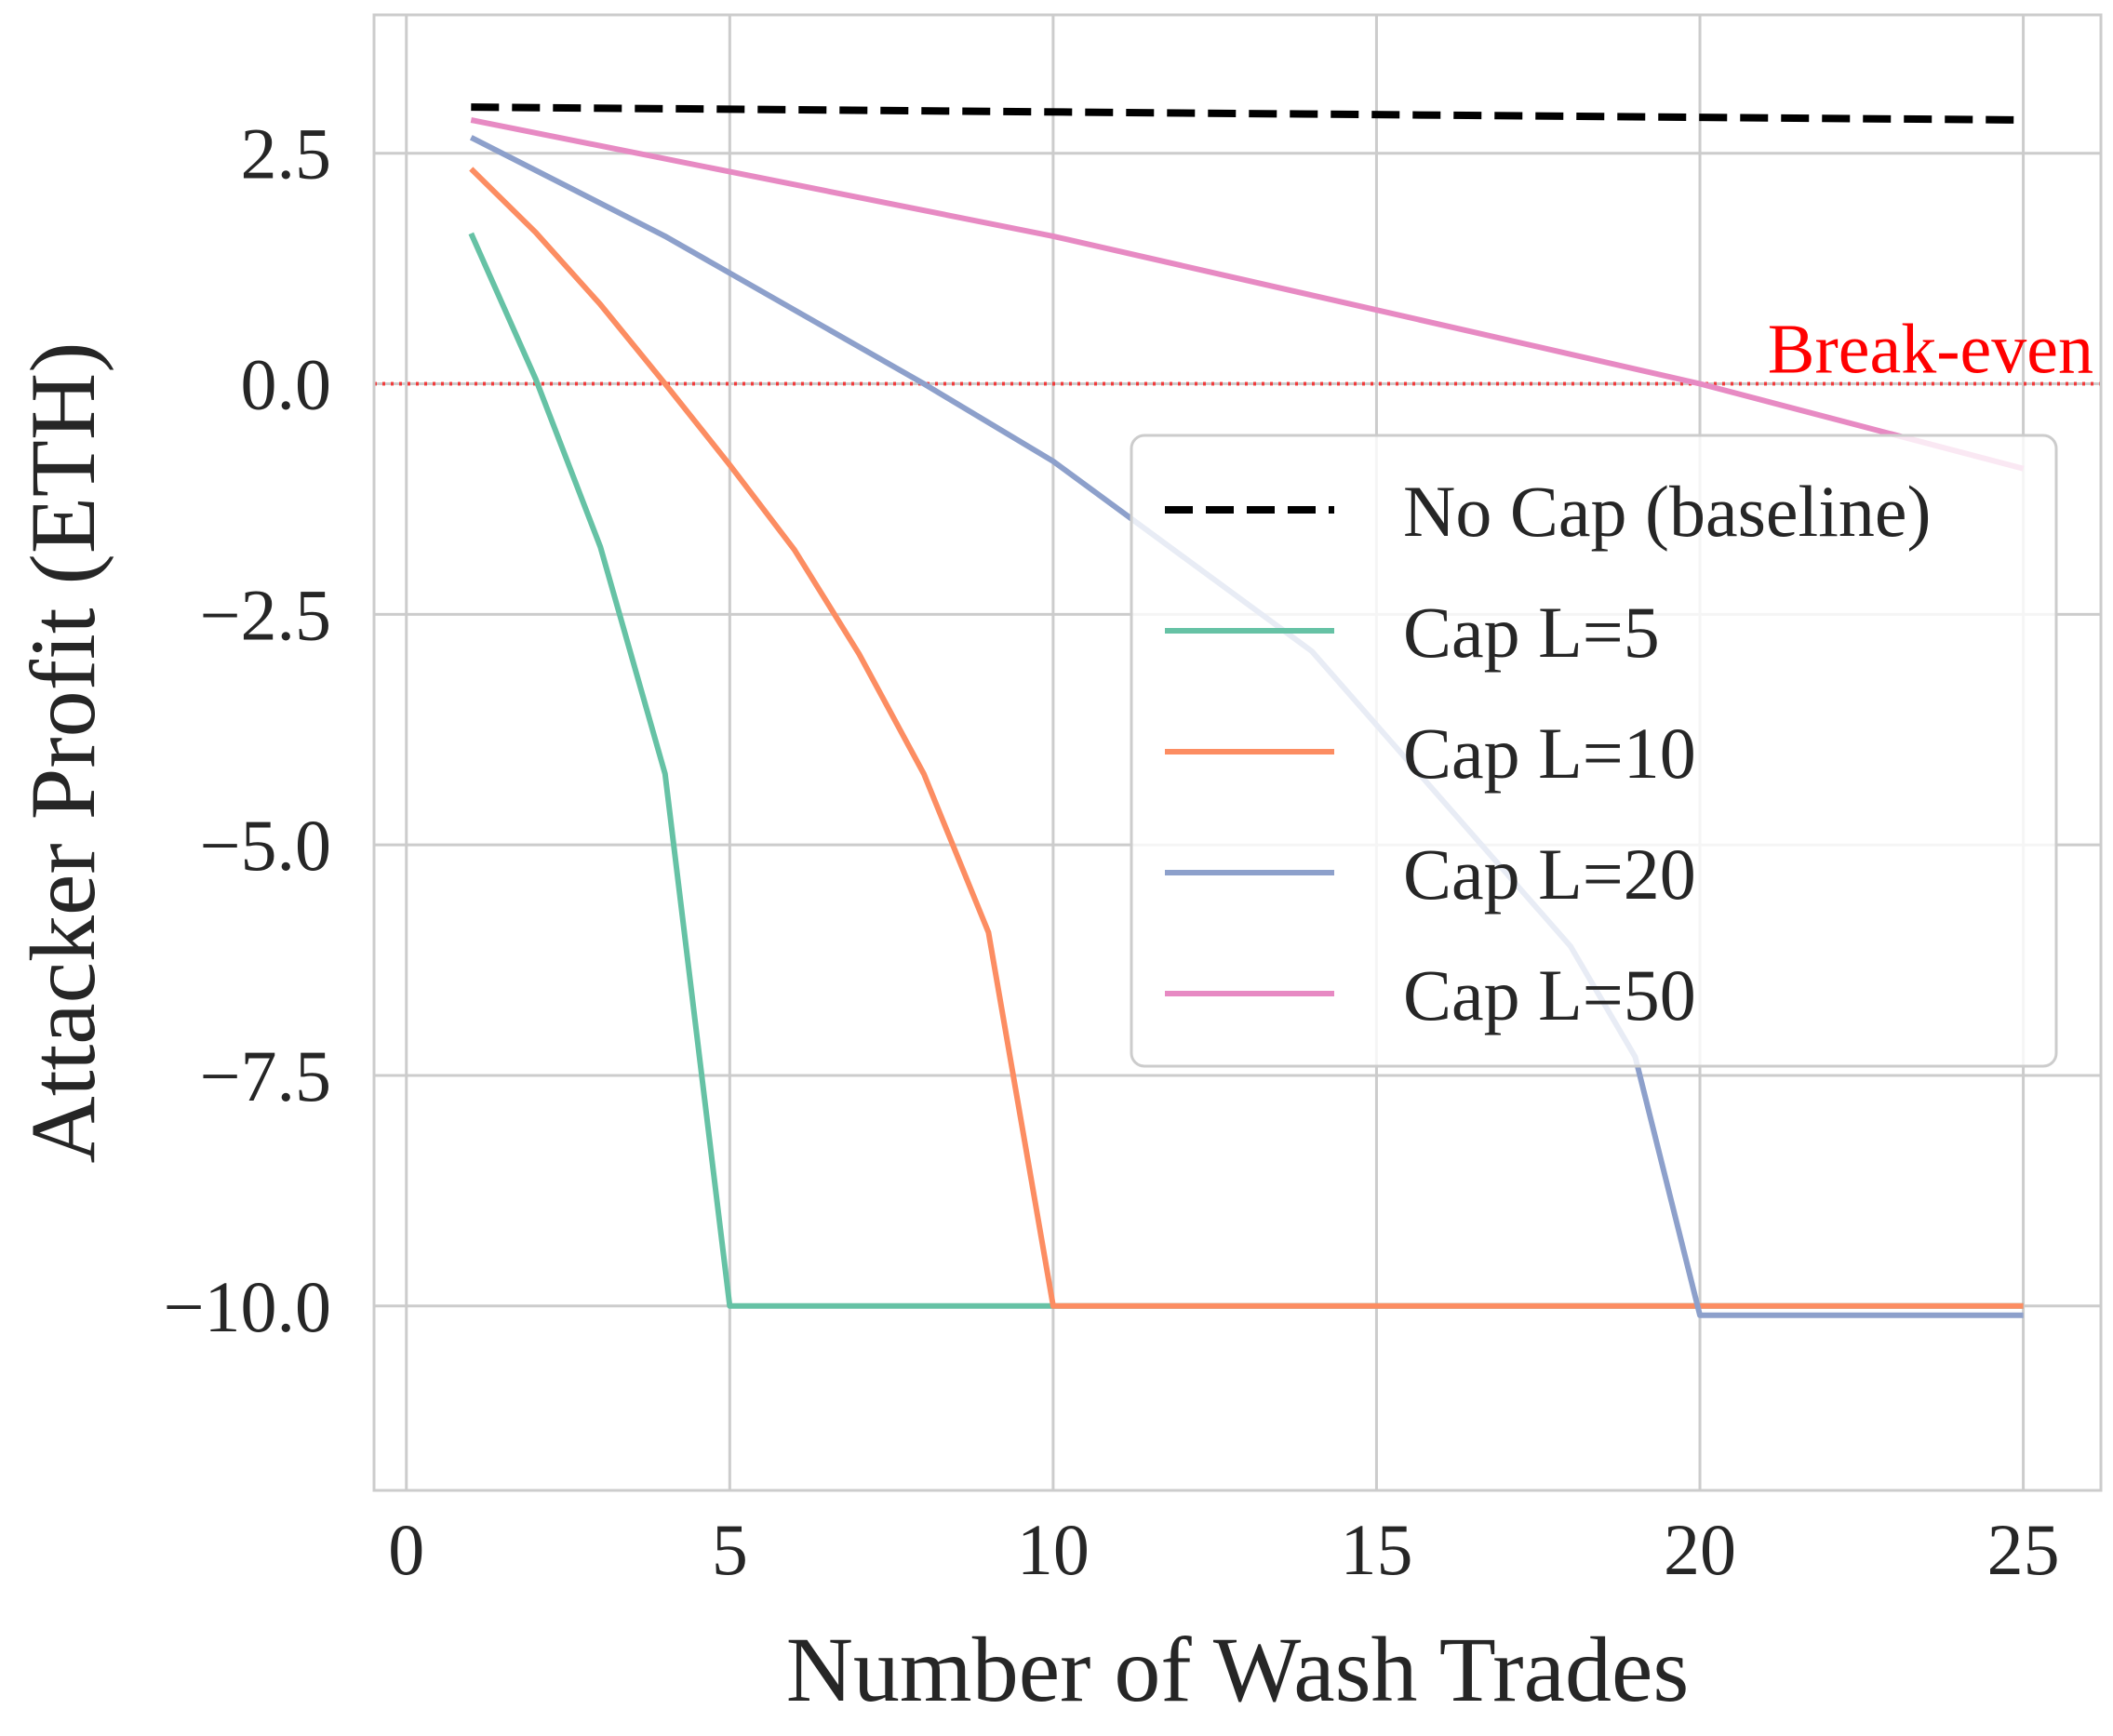  Describe the element at coordinates (1223, 1550) in the screenshot. I see `x-axis-ticks: 0 5 10 15 20 25` at that location.